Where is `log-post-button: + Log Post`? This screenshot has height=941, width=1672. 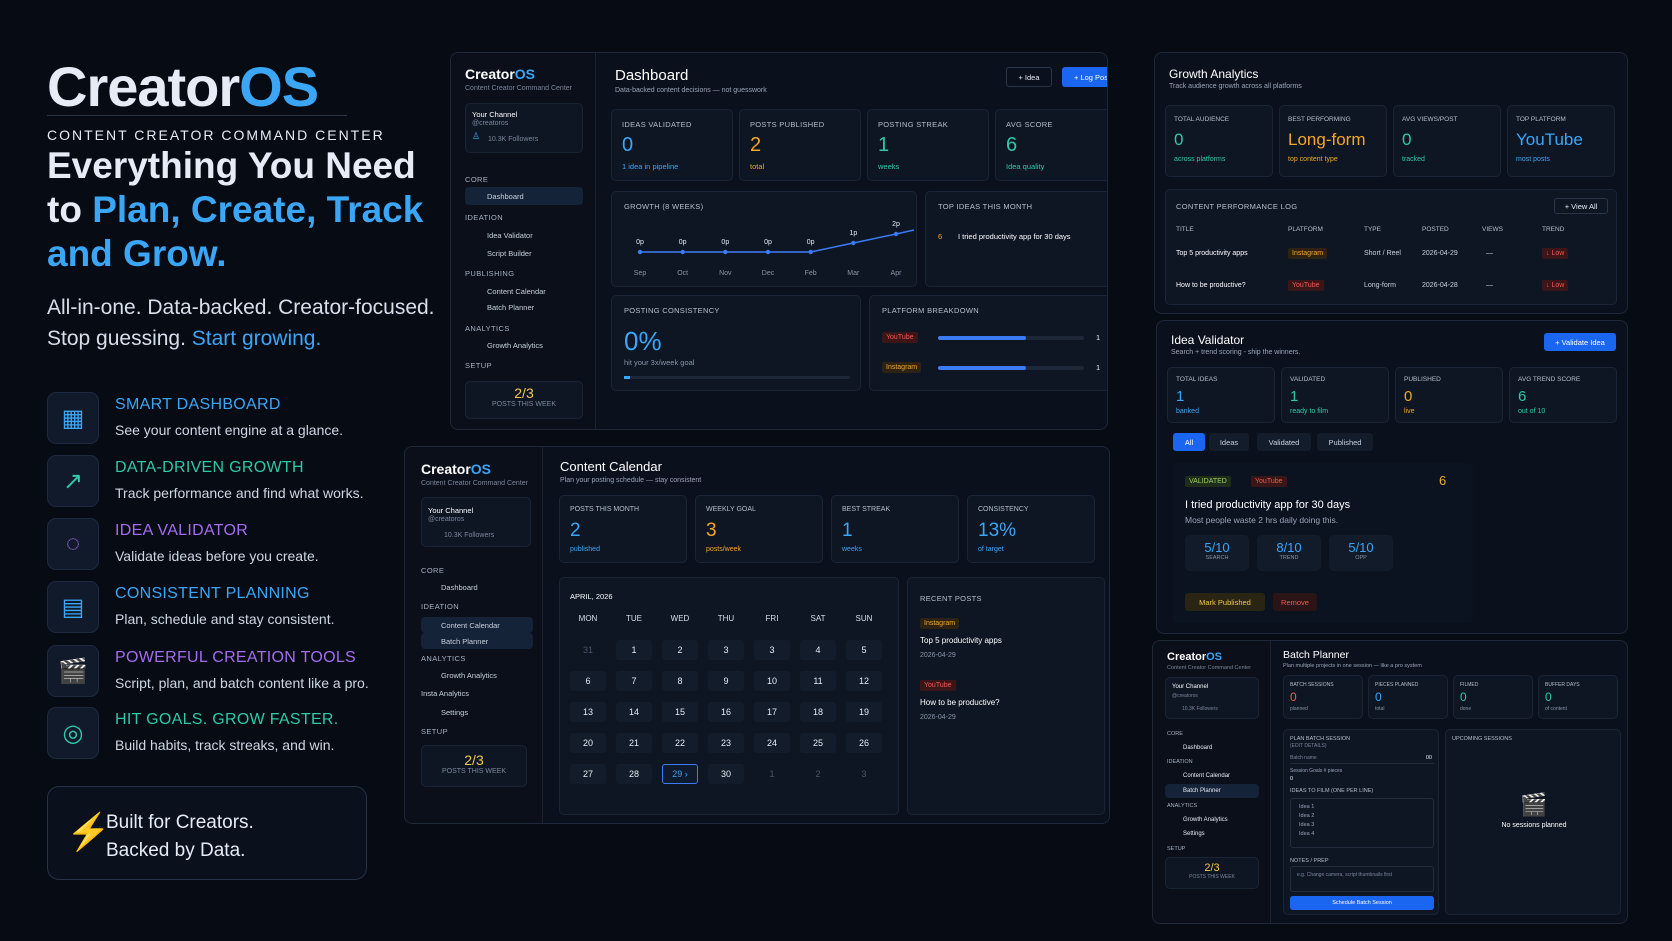
log-post-button: + Log Post is located at coordinates (1084, 77).